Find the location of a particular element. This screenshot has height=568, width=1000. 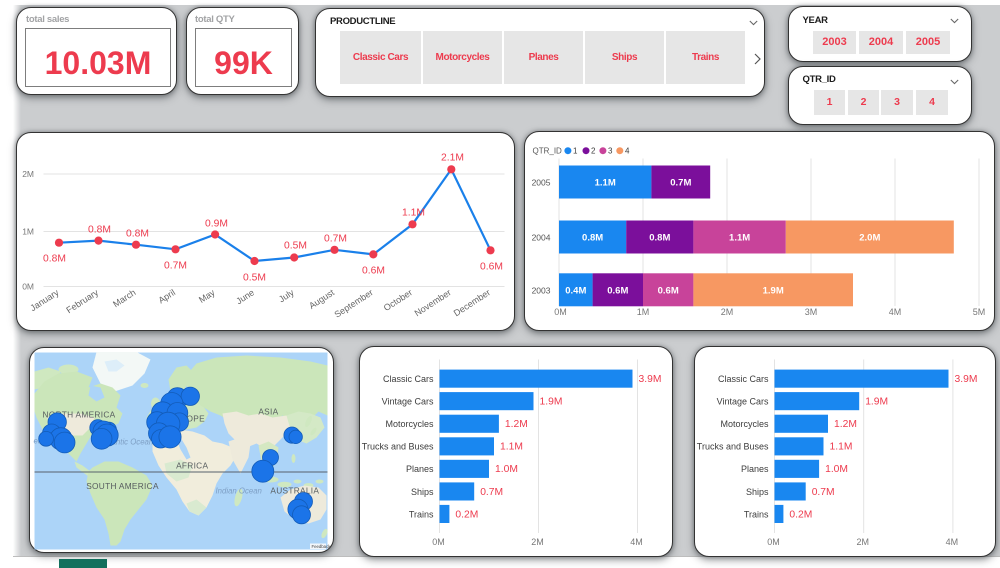

svg-text: October is located at coordinates (398, 300).